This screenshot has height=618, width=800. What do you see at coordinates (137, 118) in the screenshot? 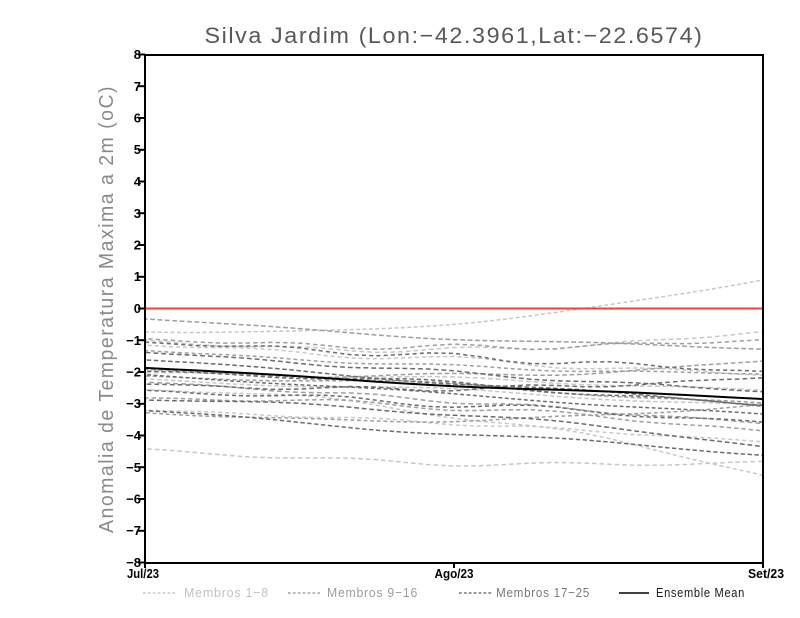
I see `svg-text: 6` at bounding box center [137, 118].